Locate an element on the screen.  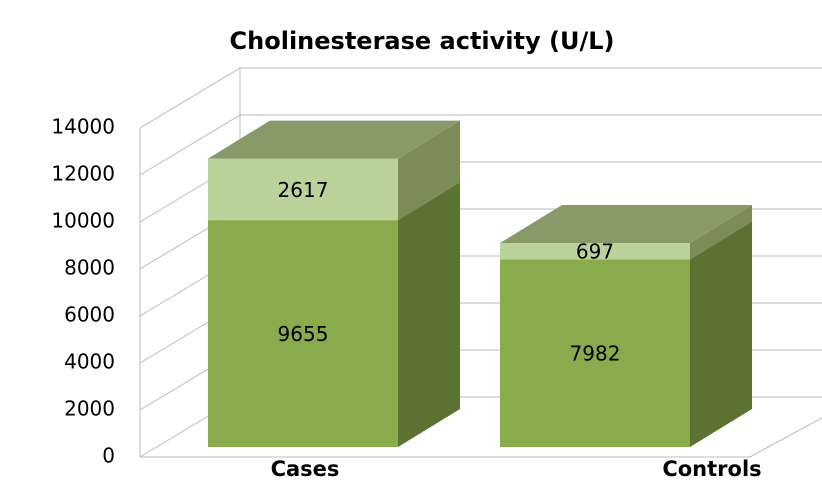
floor-line is located at coordinates (785, 437).